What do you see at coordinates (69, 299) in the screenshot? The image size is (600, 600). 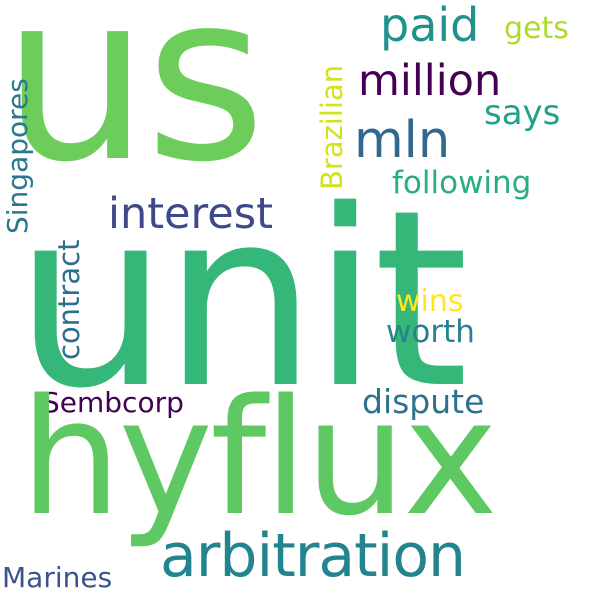 I see `word-contract: contract` at bounding box center [69, 299].